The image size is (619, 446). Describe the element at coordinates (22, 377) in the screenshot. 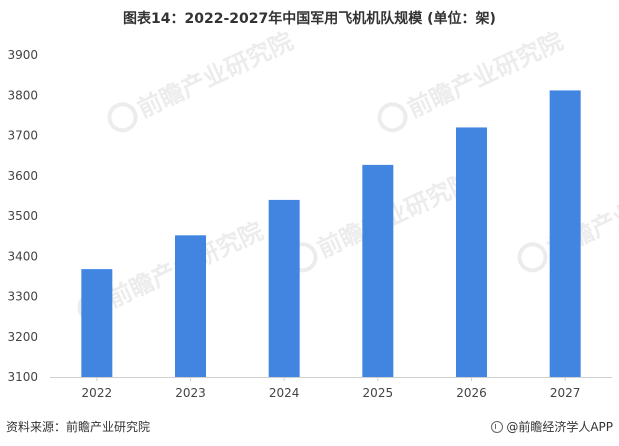

I see `y-tick-label: 3100` at that location.